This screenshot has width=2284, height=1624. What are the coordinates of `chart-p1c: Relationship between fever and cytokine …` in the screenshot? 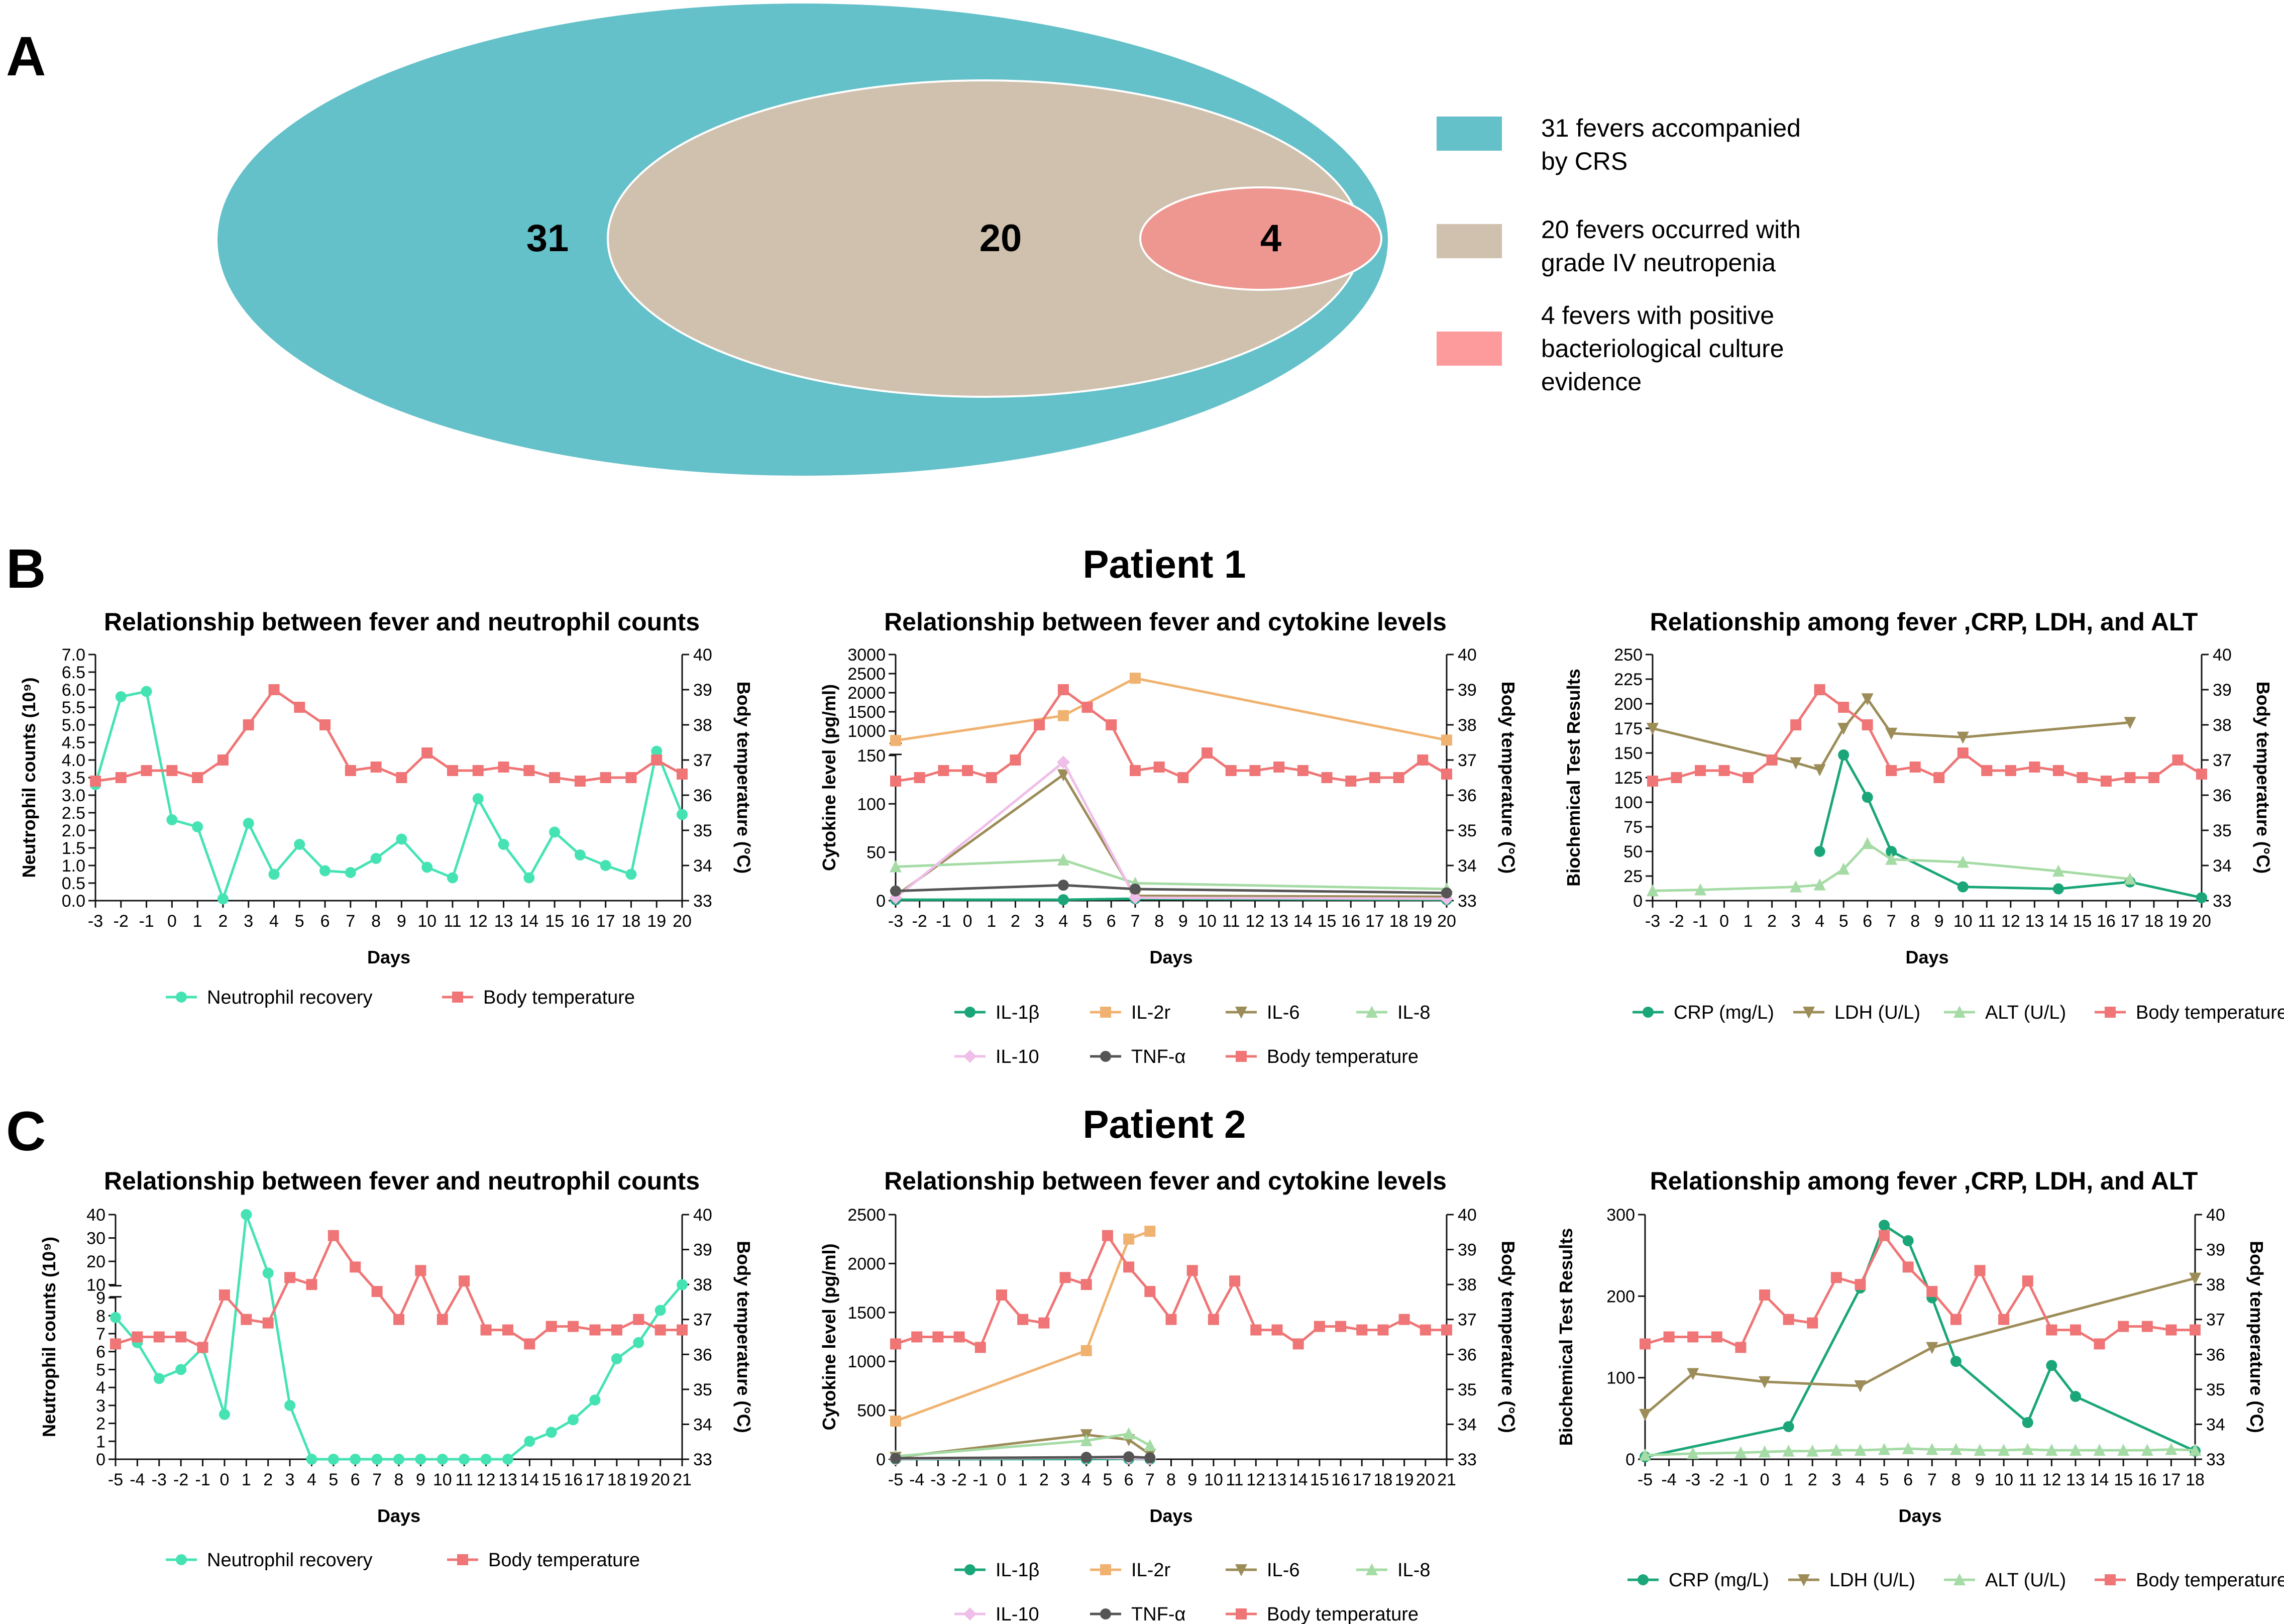 It's located at (1168, 838).